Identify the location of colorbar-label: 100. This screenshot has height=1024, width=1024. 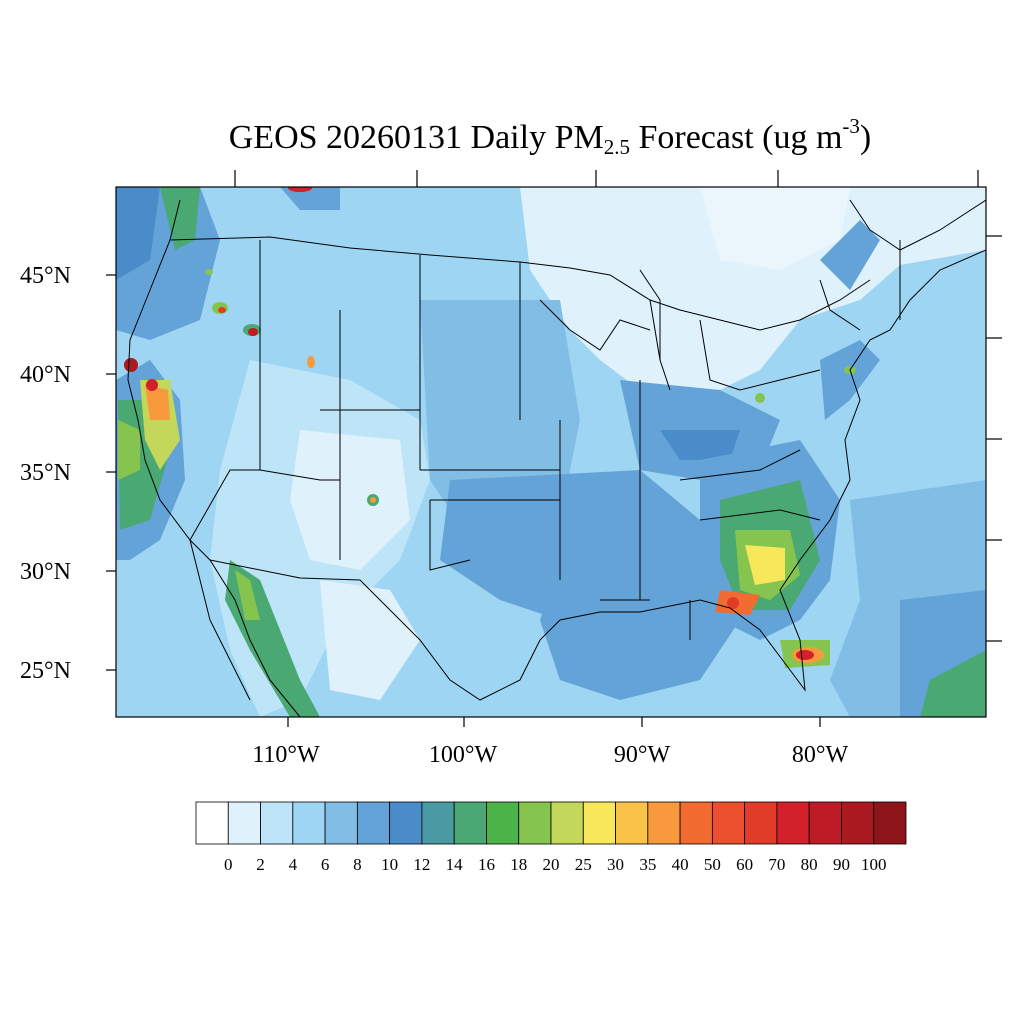
(874, 864).